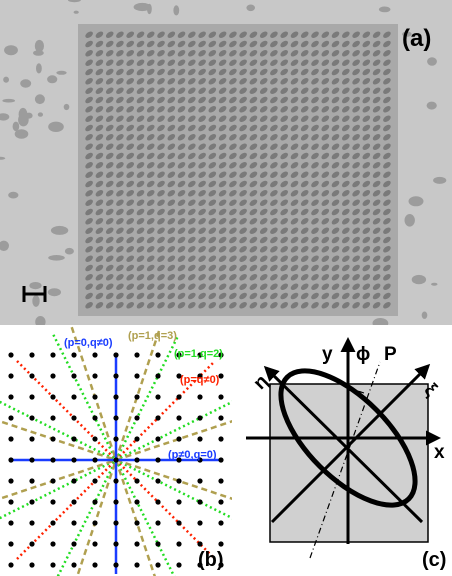 This screenshot has height=576, width=452. I want to click on annotation-p1-q2: (p=1,q=2), so click(198, 354).